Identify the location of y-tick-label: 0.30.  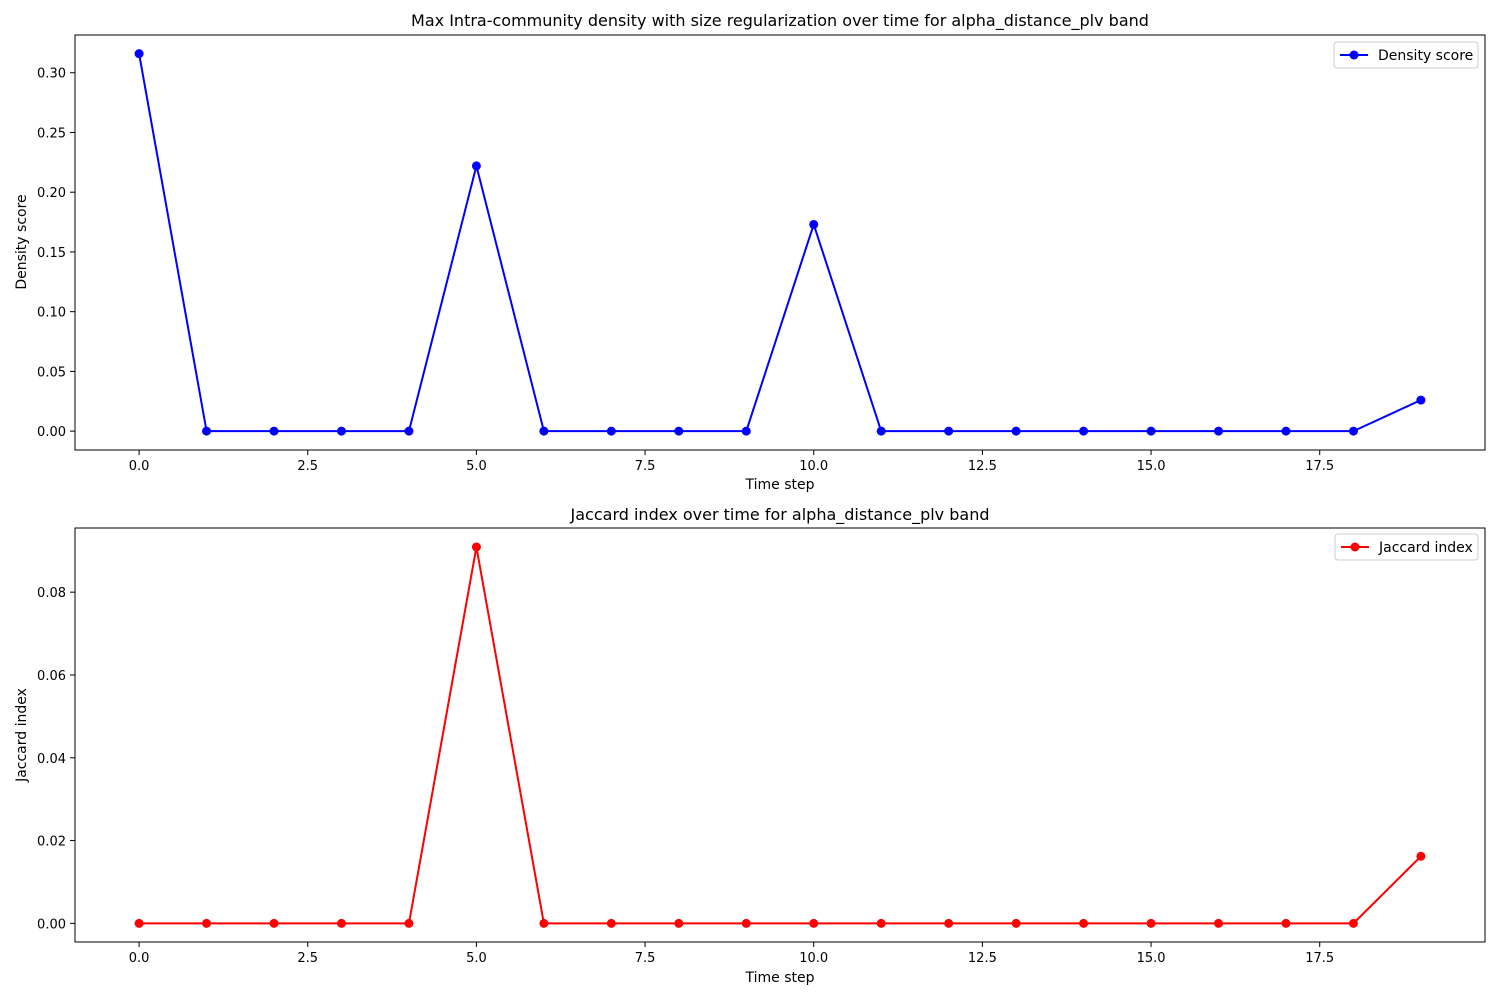
(51, 74).